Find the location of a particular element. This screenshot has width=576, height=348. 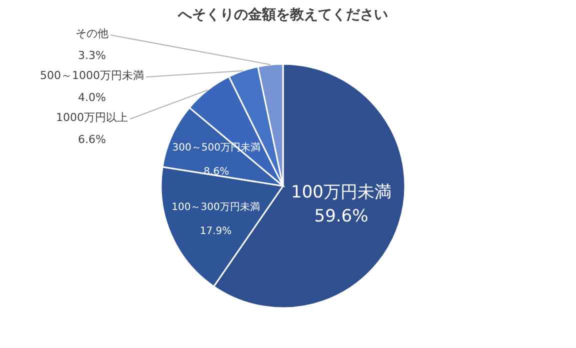

data-label: 17.9% is located at coordinates (216, 231).